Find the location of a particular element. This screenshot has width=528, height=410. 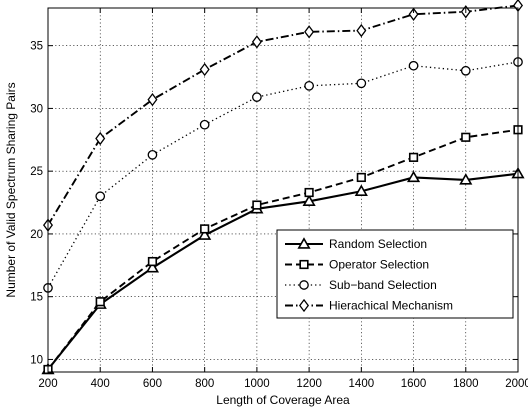

legend-item: Random Selection is located at coordinates (356, 244).